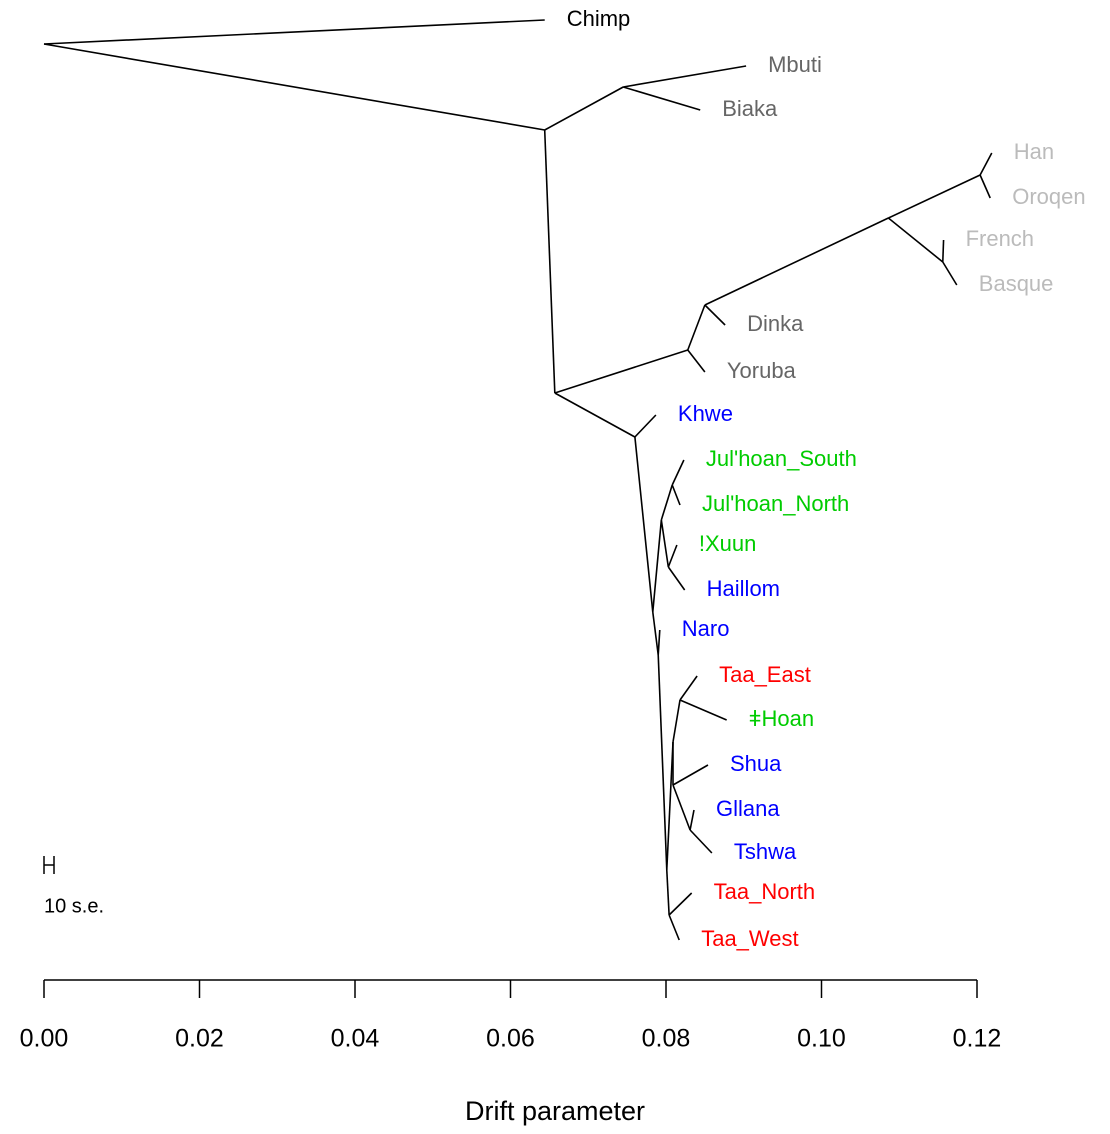 The height and width of the screenshot is (1134, 1110). I want to click on leaf-label: Biaka, so click(750, 108).